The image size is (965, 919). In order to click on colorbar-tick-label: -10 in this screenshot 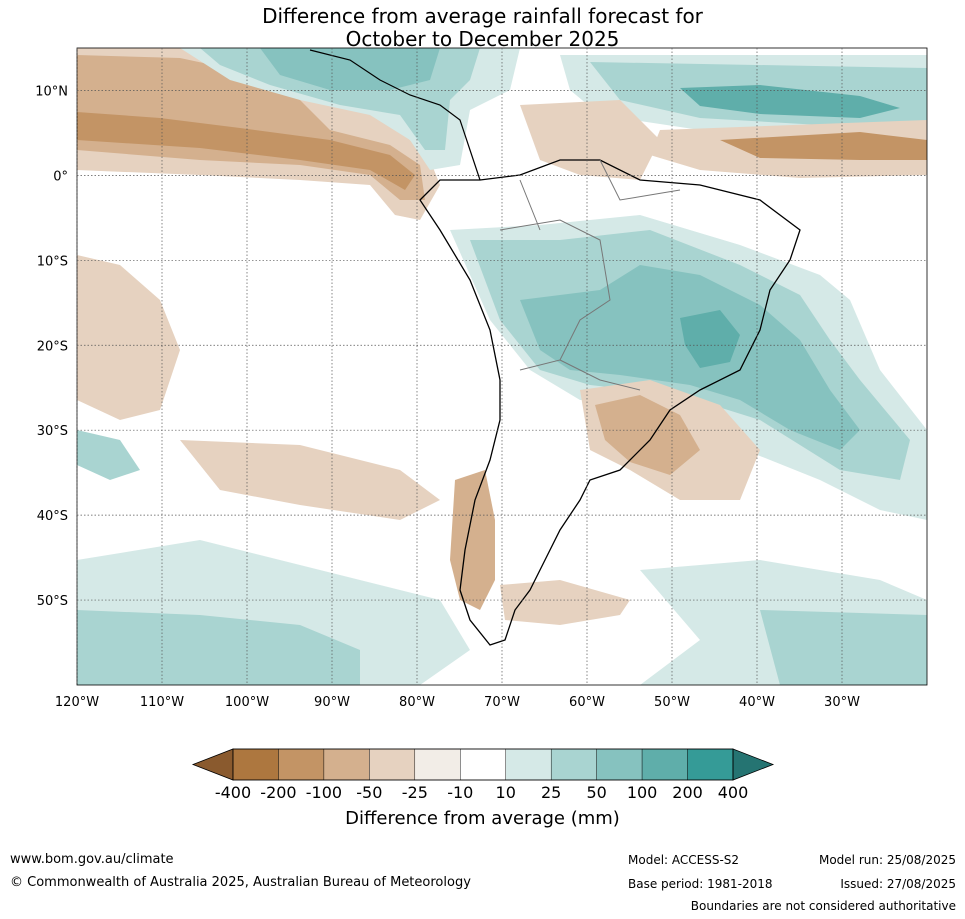, I will do `click(460, 792)`.